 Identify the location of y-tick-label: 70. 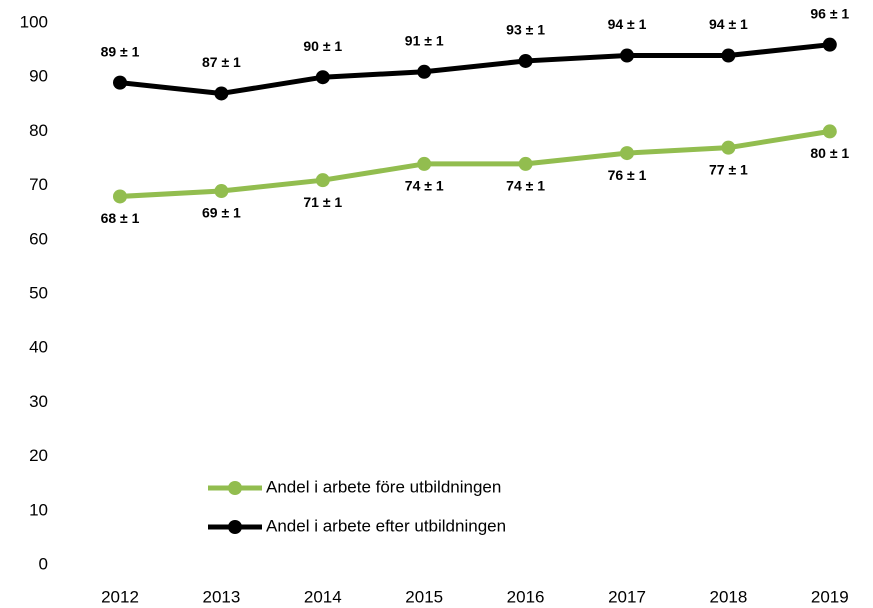
(38, 184).